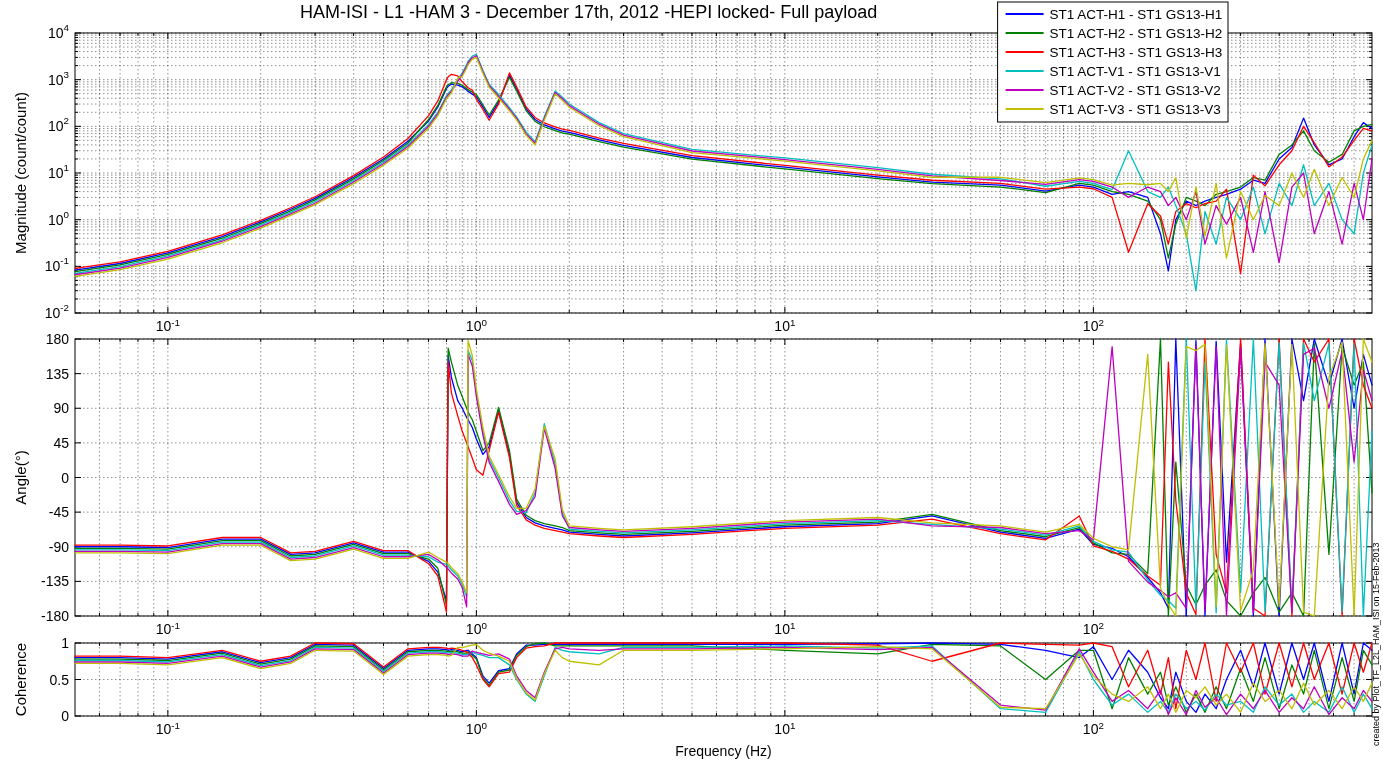  I want to click on y-tick-label: 10$^{1}$, so click(58, 171).